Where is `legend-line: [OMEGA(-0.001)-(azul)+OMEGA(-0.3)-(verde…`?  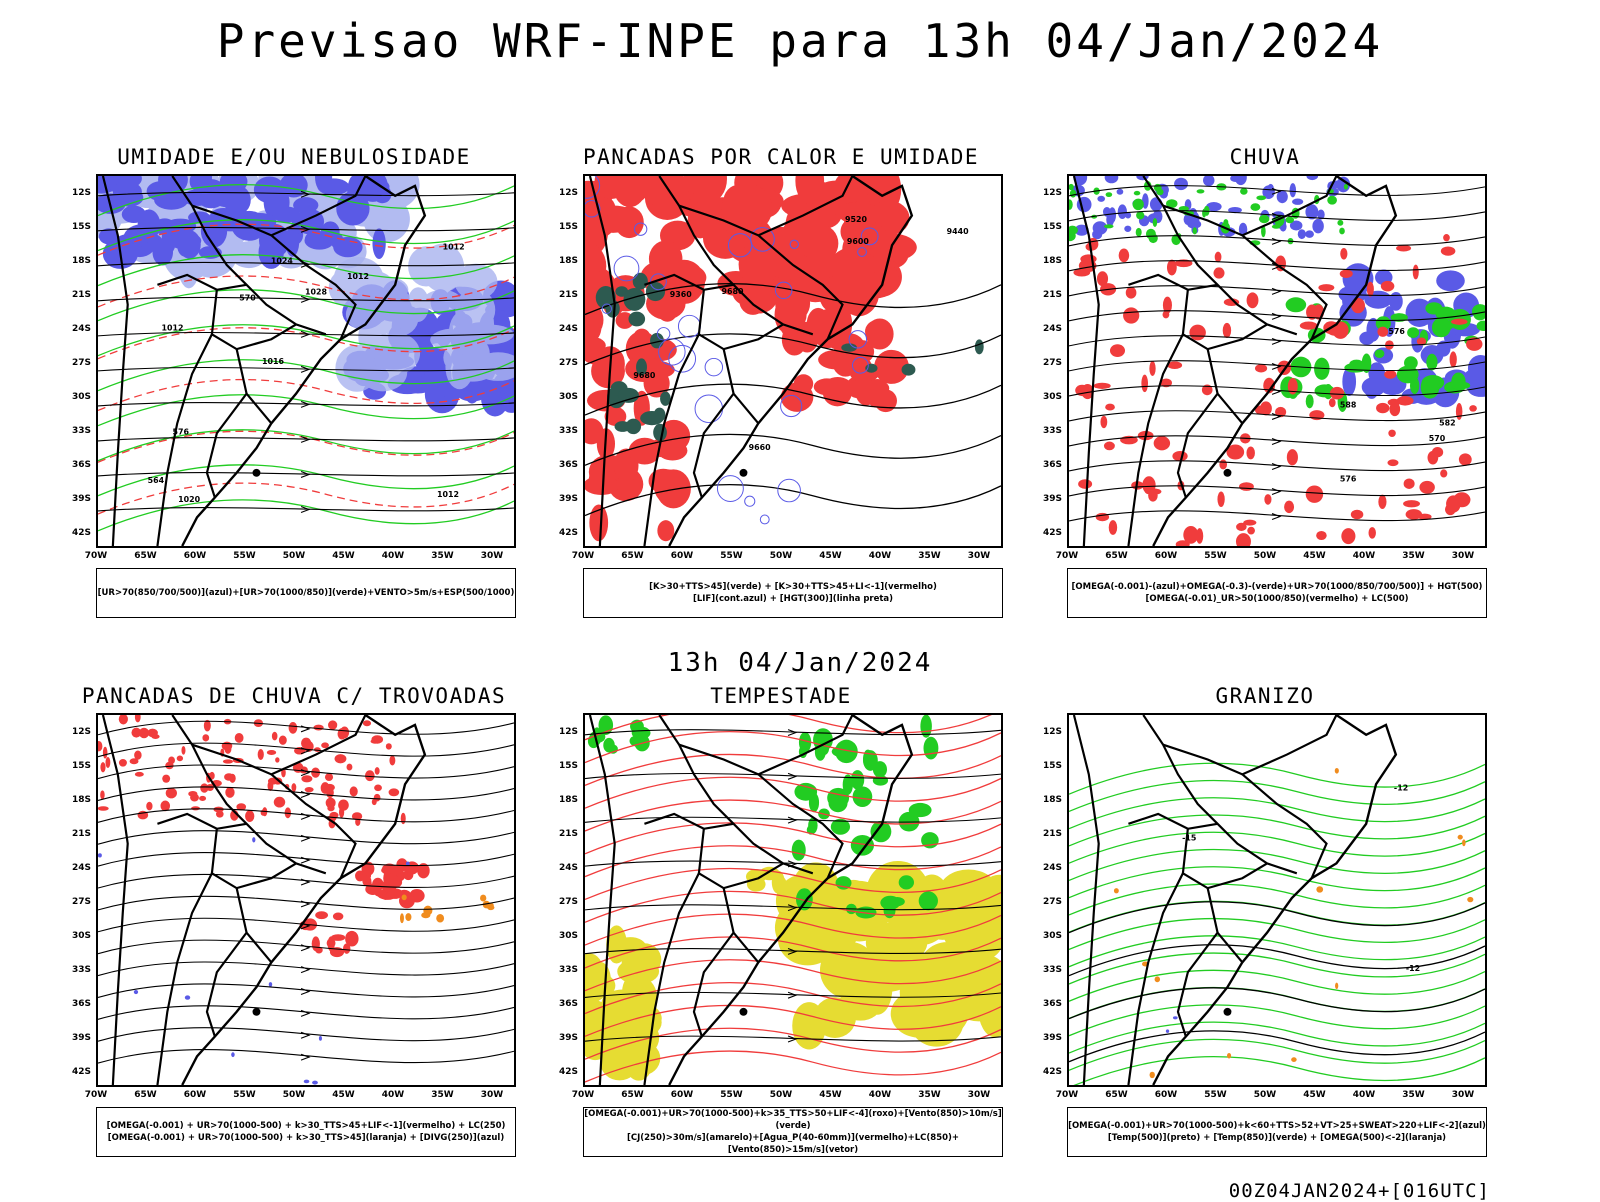
legend-line: [OMEGA(-0.001)-(azul)+OMEGA(-0.3)-(verde… is located at coordinates (1277, 587).